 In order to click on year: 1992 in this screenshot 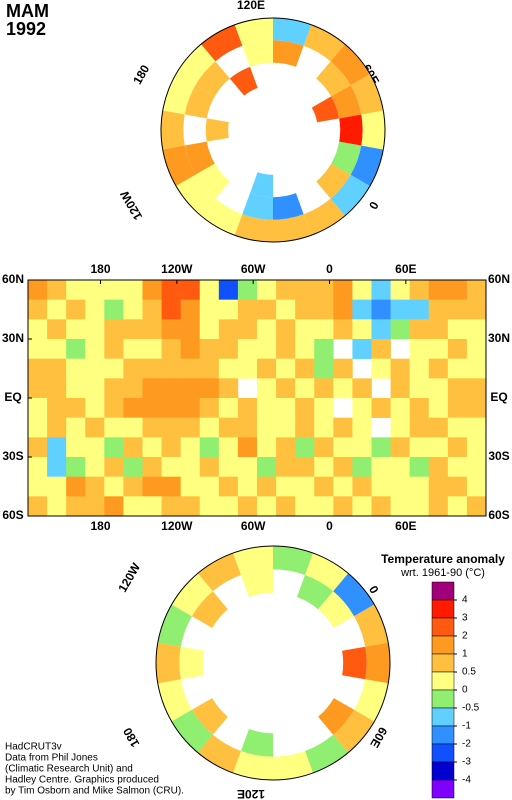, I will do `click(26, 29)`.